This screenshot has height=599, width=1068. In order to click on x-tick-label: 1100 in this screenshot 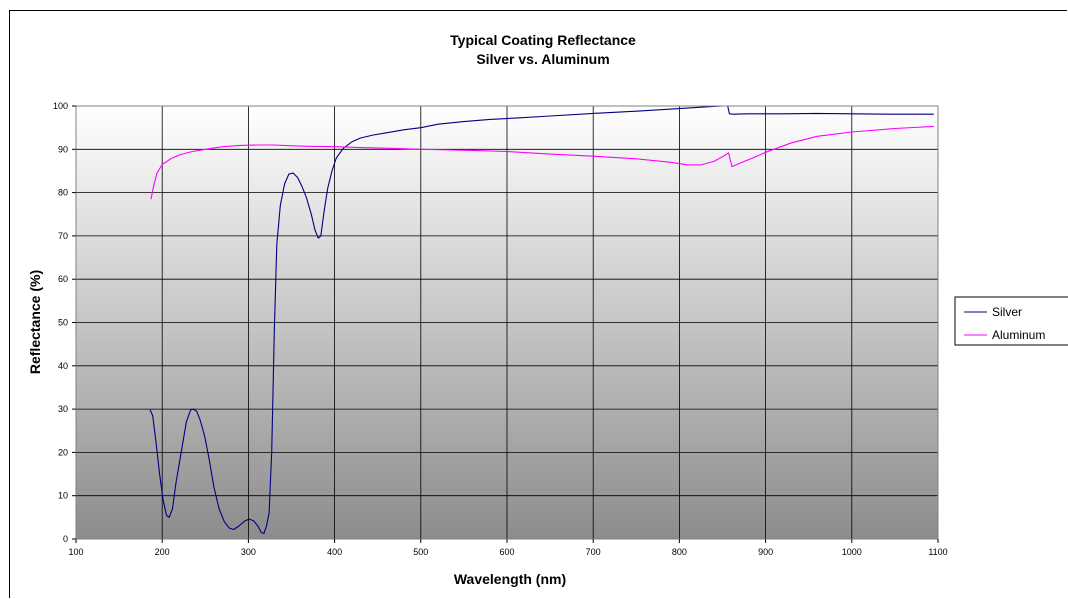, I will do `click(937, 552)`.